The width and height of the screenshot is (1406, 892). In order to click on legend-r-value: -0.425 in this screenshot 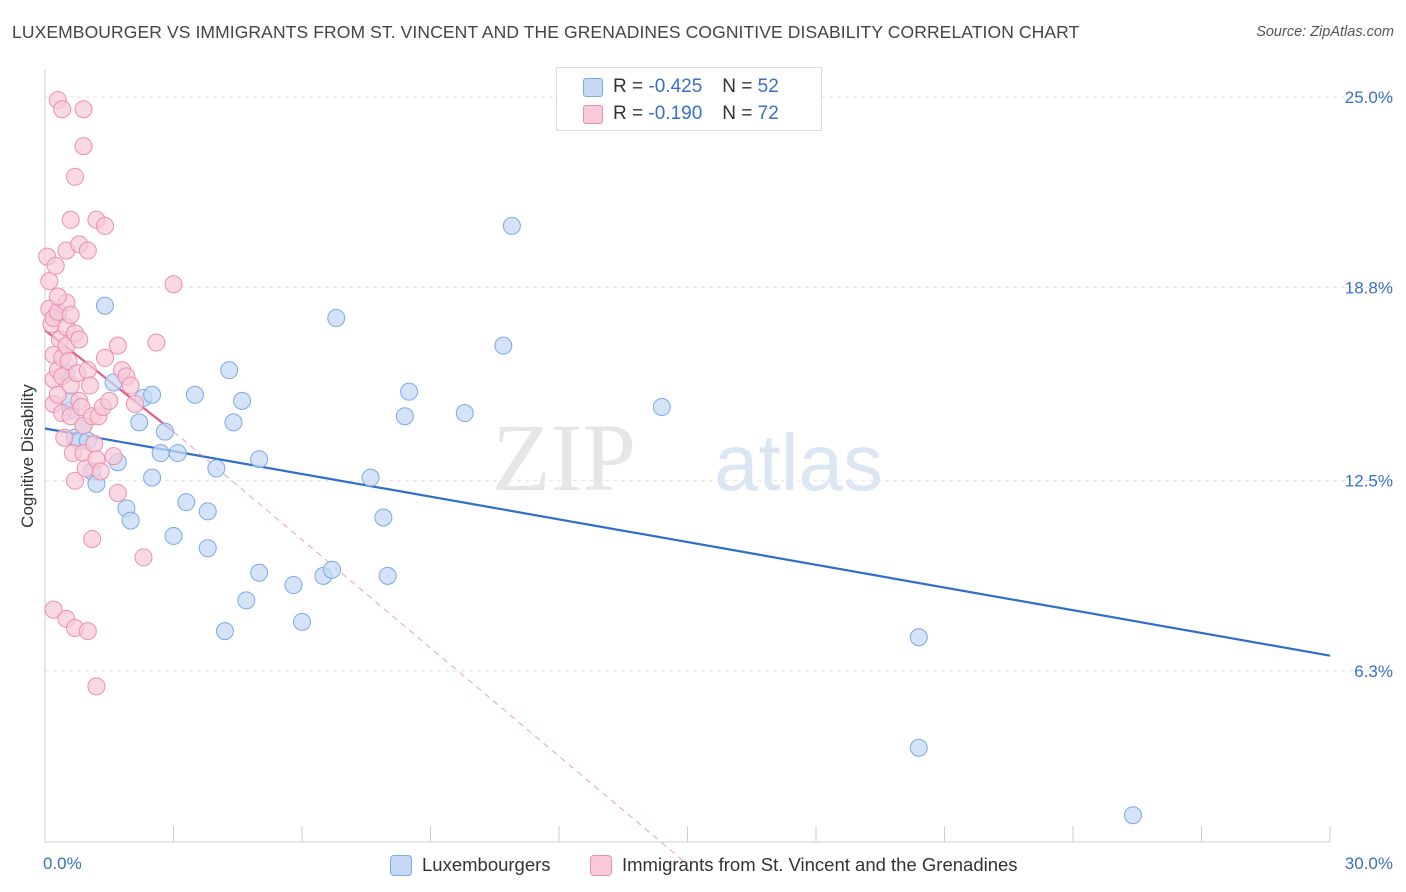, I will do `click(675, 86)`.